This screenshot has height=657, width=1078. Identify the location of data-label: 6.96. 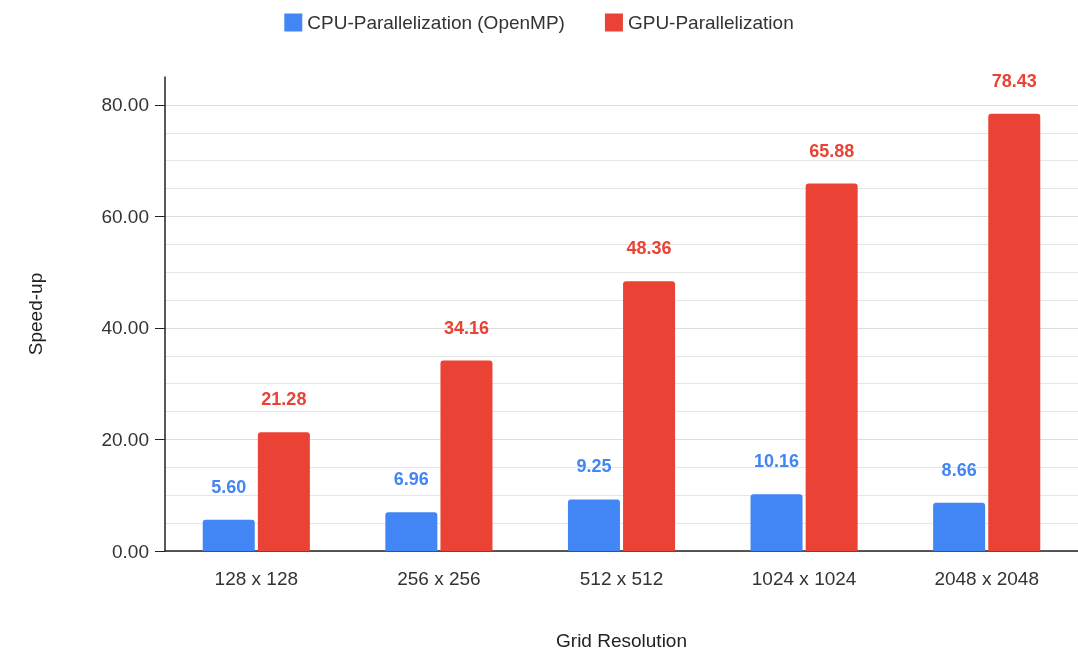
(411, 479).